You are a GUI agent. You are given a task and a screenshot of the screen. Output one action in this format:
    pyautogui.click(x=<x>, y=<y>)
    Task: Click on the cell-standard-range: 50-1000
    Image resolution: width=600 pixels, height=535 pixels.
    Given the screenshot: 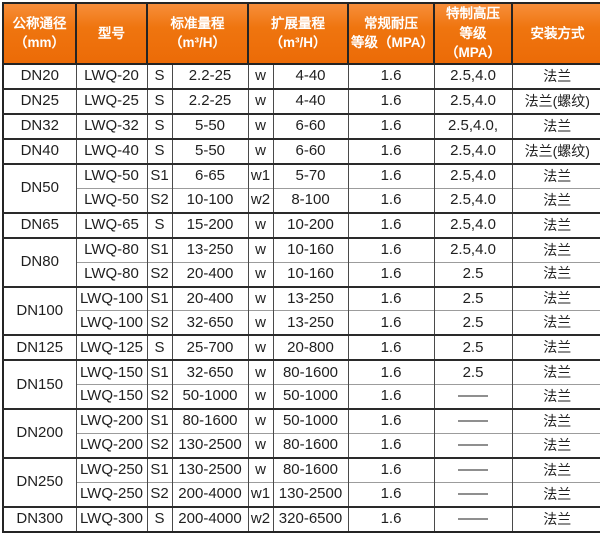 What is the action you would take?
    pyautogui.click(x=210, y=397)
    